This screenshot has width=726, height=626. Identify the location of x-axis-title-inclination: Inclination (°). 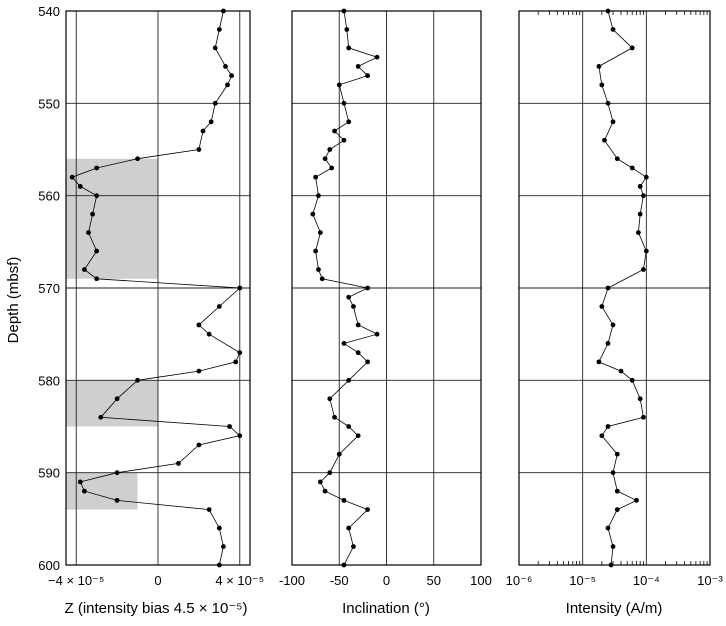
(386, 608).